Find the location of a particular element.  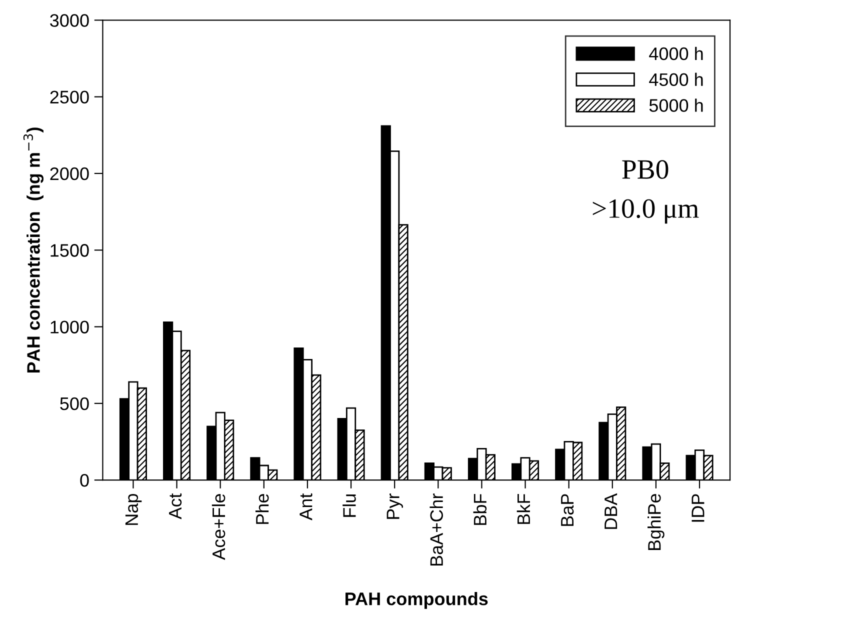

y-axis-title: PAH concentration (ng m$^{−3}$) is located at coordinates (33, 250).